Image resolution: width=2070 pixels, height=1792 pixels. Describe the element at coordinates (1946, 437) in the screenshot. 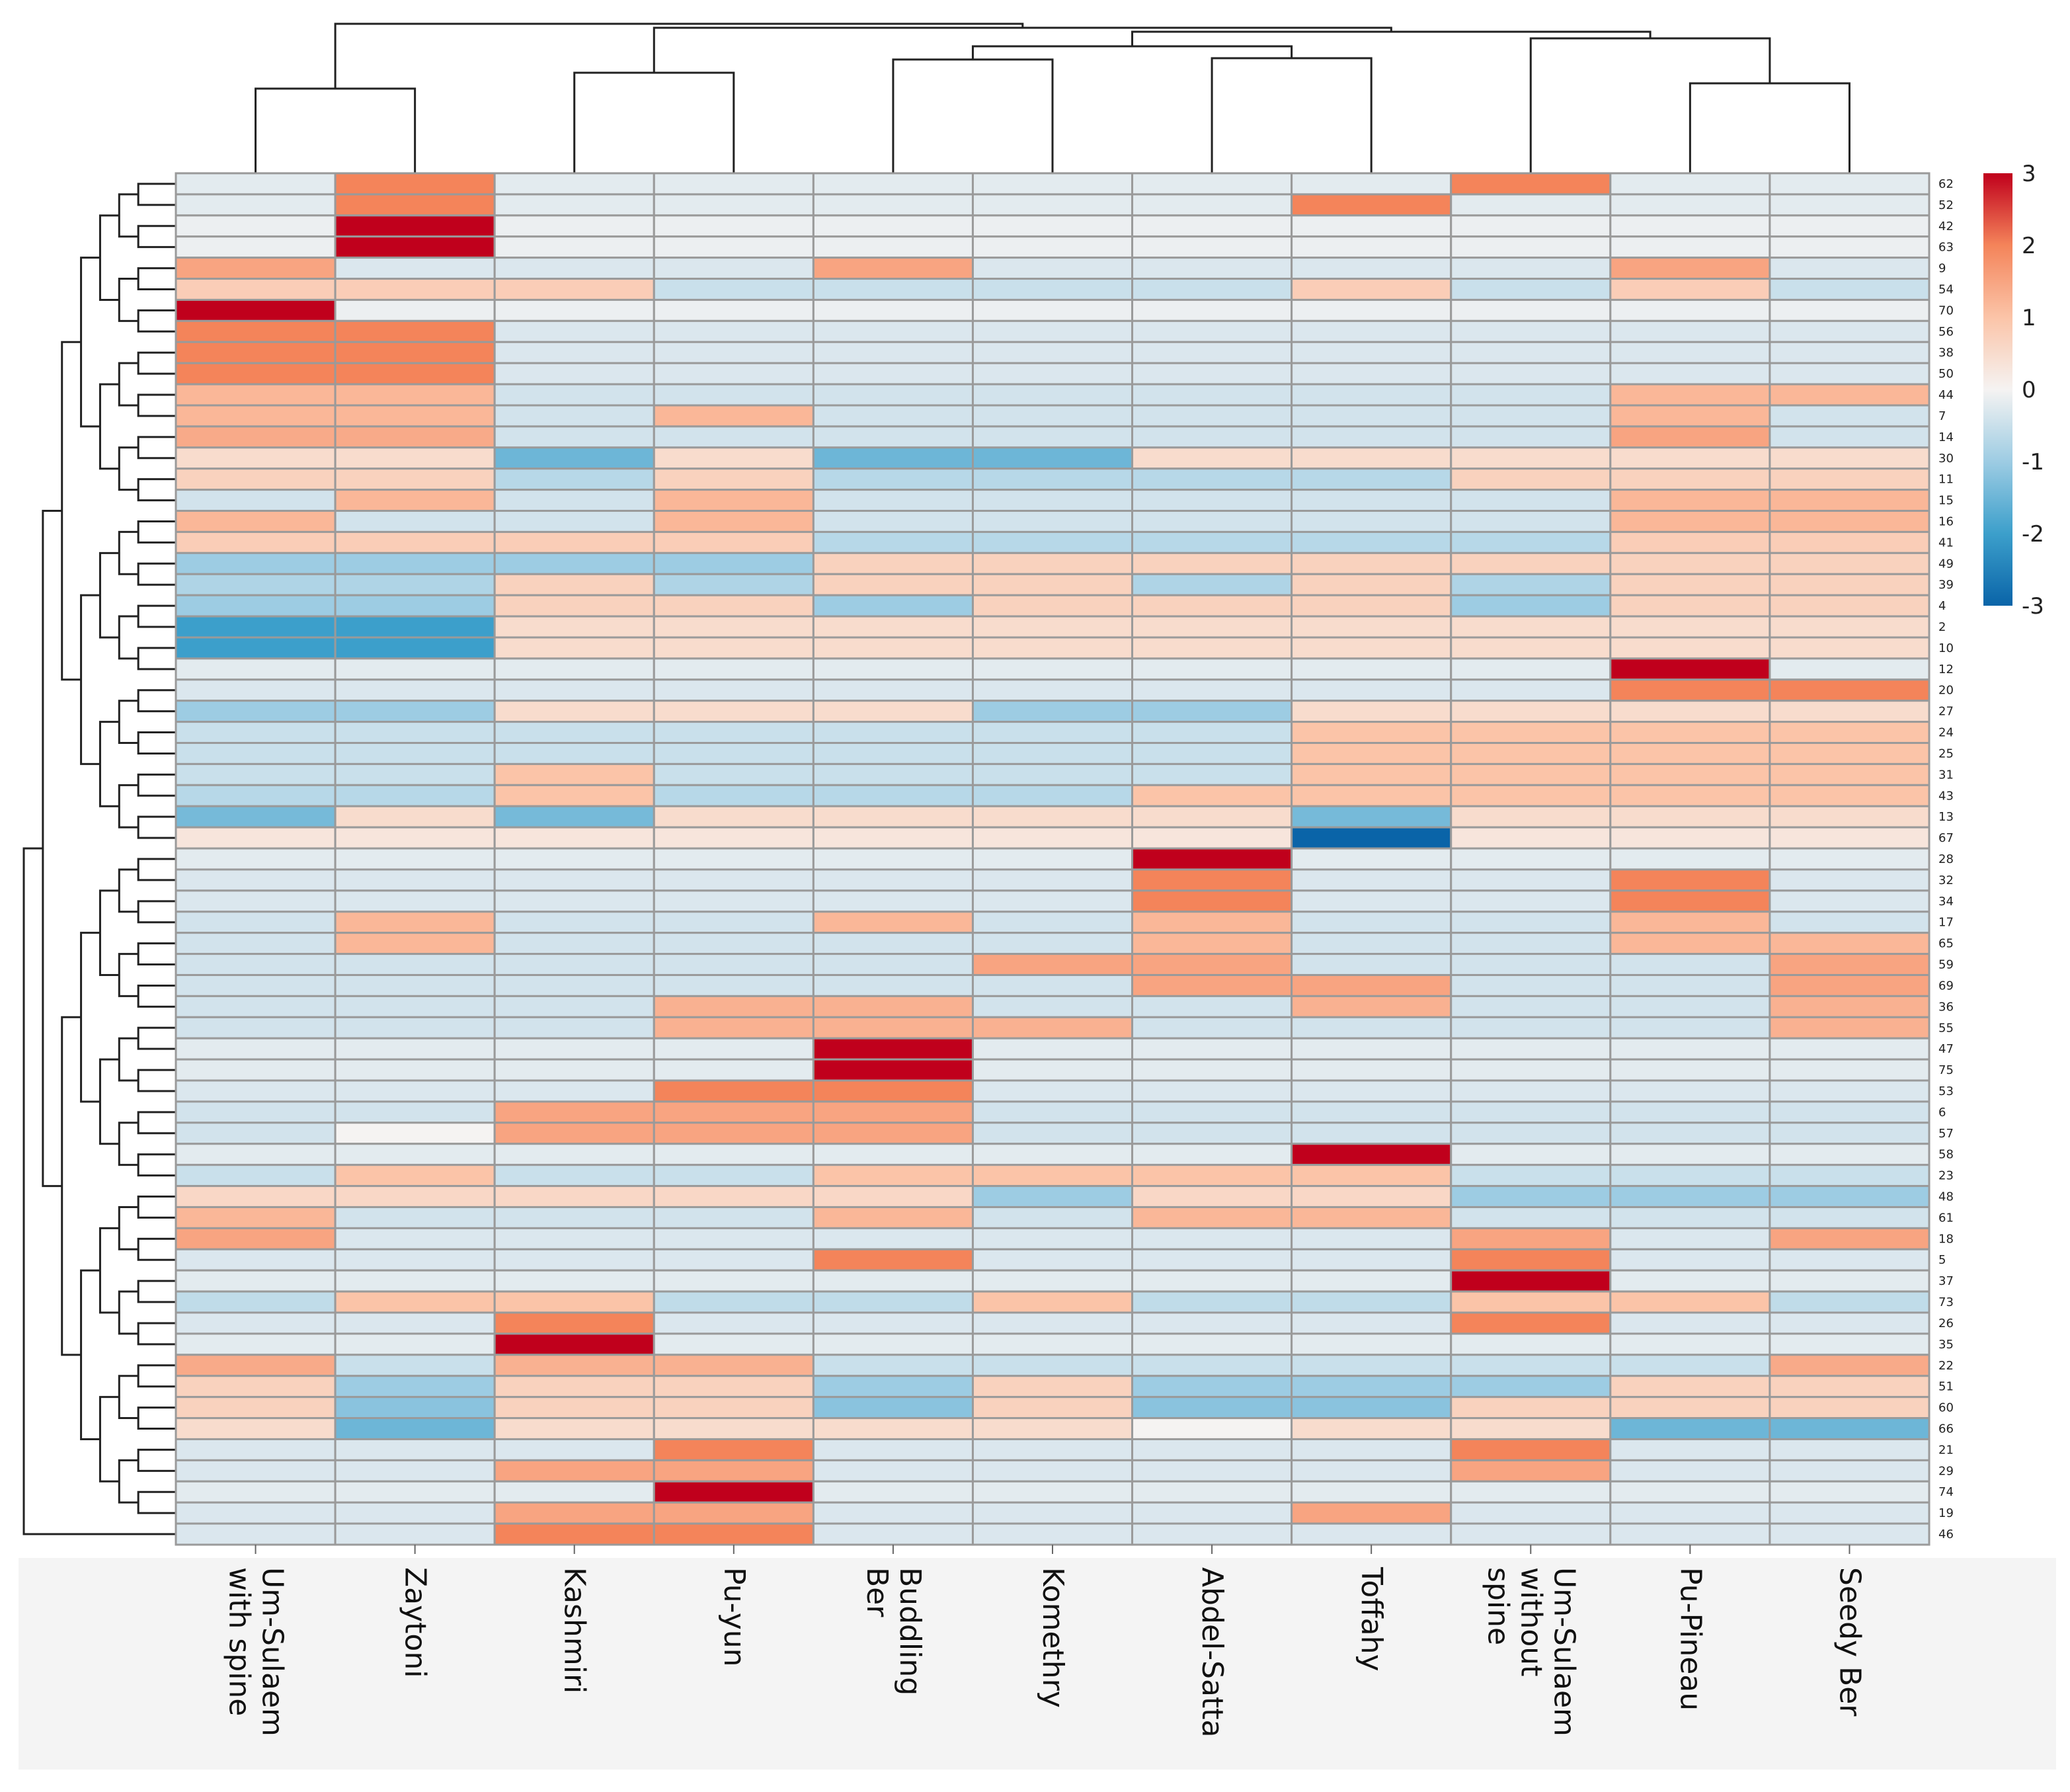

I see `row-label: 14` at that location.